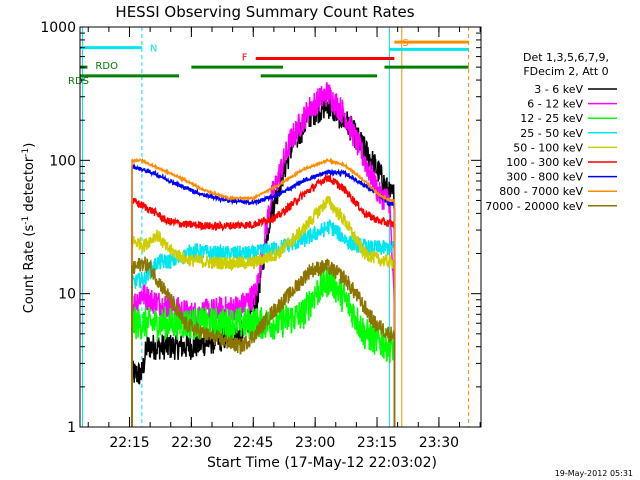  What do you see at coordinates (541, 191) in the screenshot?
I see `legend-entry-label-7: 800 - 7000 keV` at bounding box center [541, 191].